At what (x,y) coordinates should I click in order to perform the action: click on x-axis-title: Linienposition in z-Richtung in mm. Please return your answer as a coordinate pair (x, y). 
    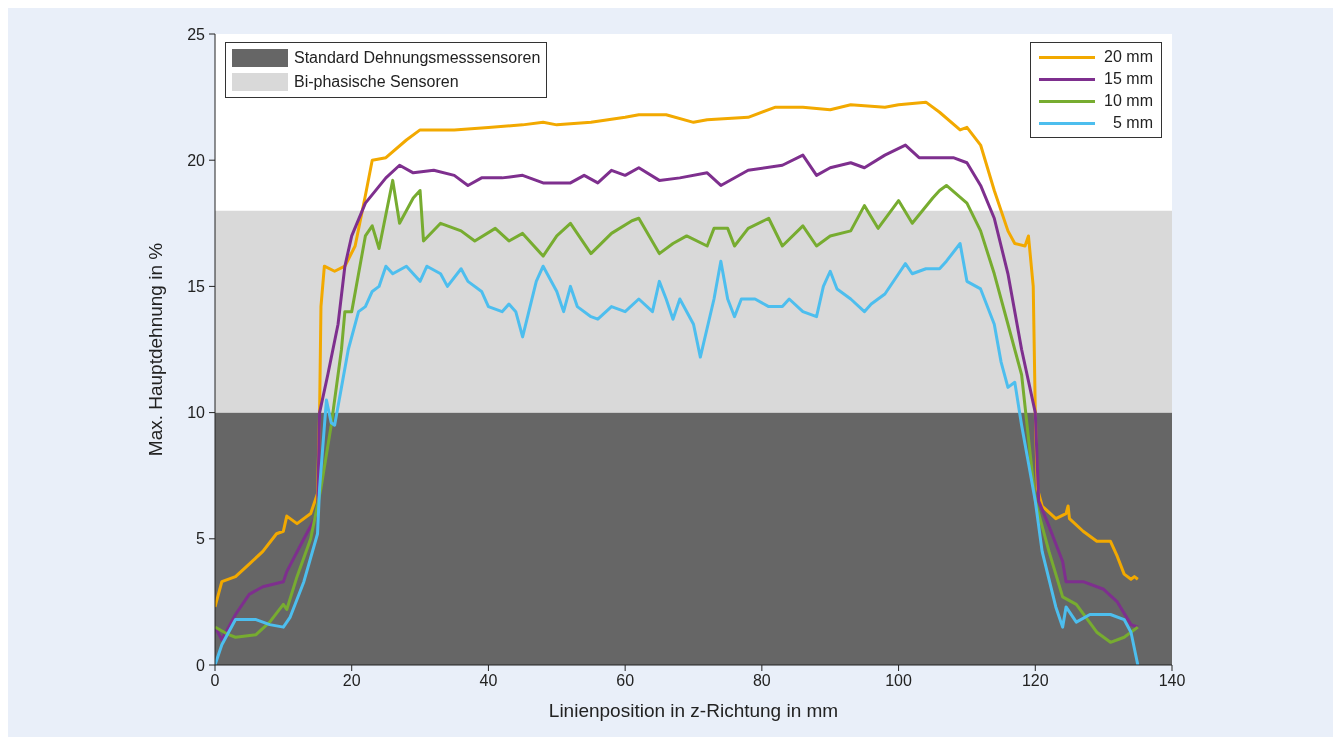
    Looking at the image, I should click on (693, 710).